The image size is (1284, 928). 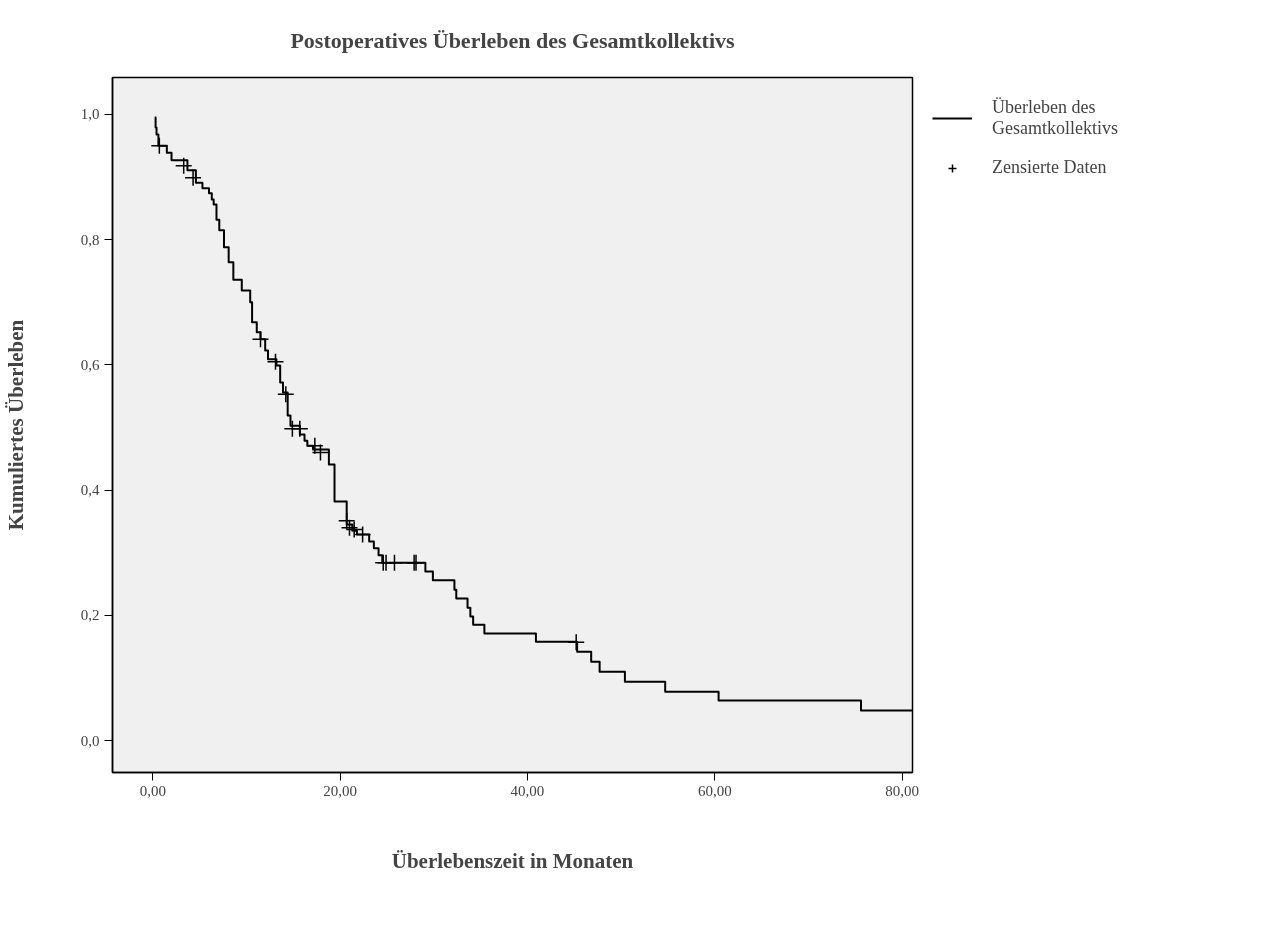 I want to click on legend-label: Zensierte Daten, so click(x=1049, y=167).